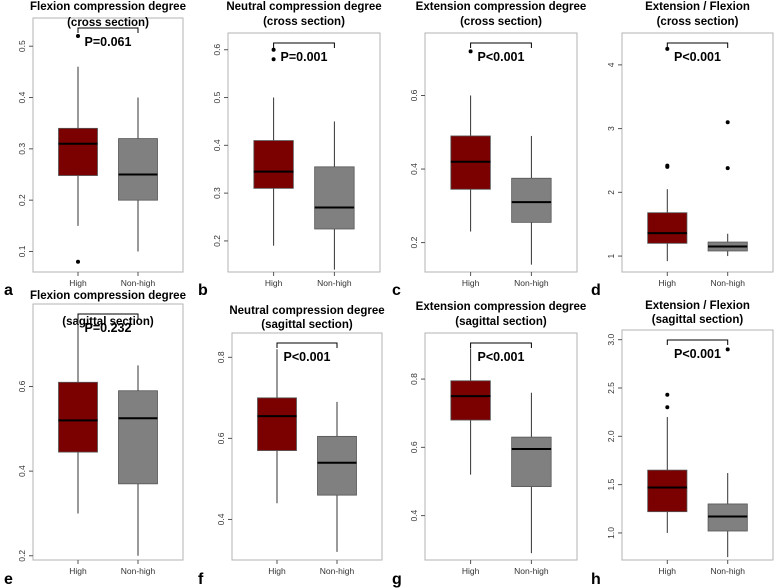 The width and height of the screenshot is (784, 588). What do you see at coordinates (611, 388) in the screenshot?
I see `y-tick-label: 2.5` at bounding box center [611, 388].